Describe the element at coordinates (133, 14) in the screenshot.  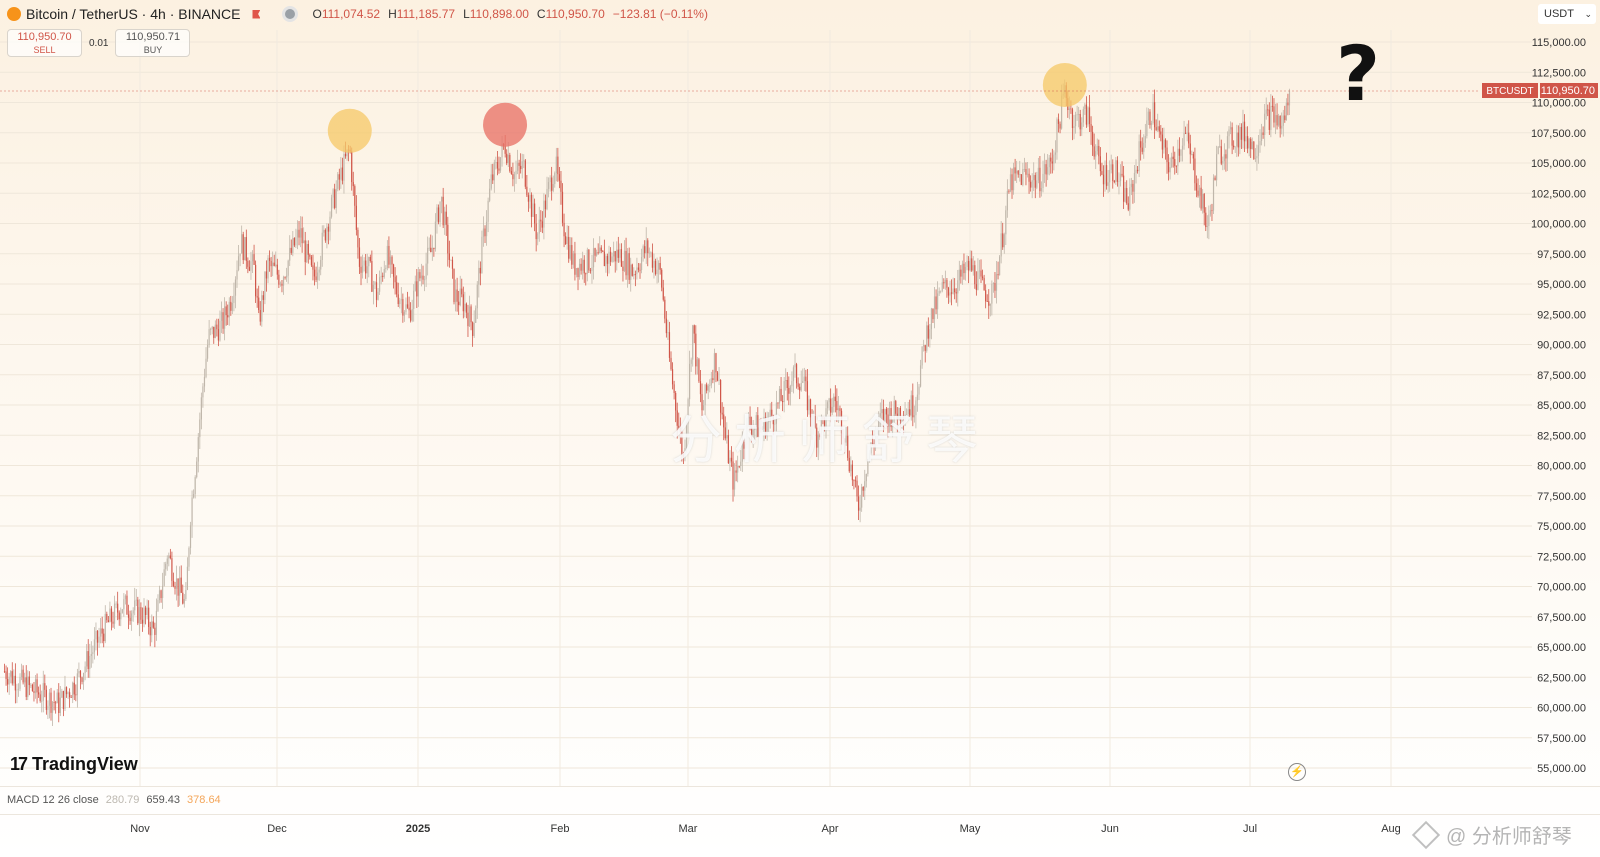
I see `symbol-title: Bitcoin / TetherUS · 4h · BINANCE` at that location.